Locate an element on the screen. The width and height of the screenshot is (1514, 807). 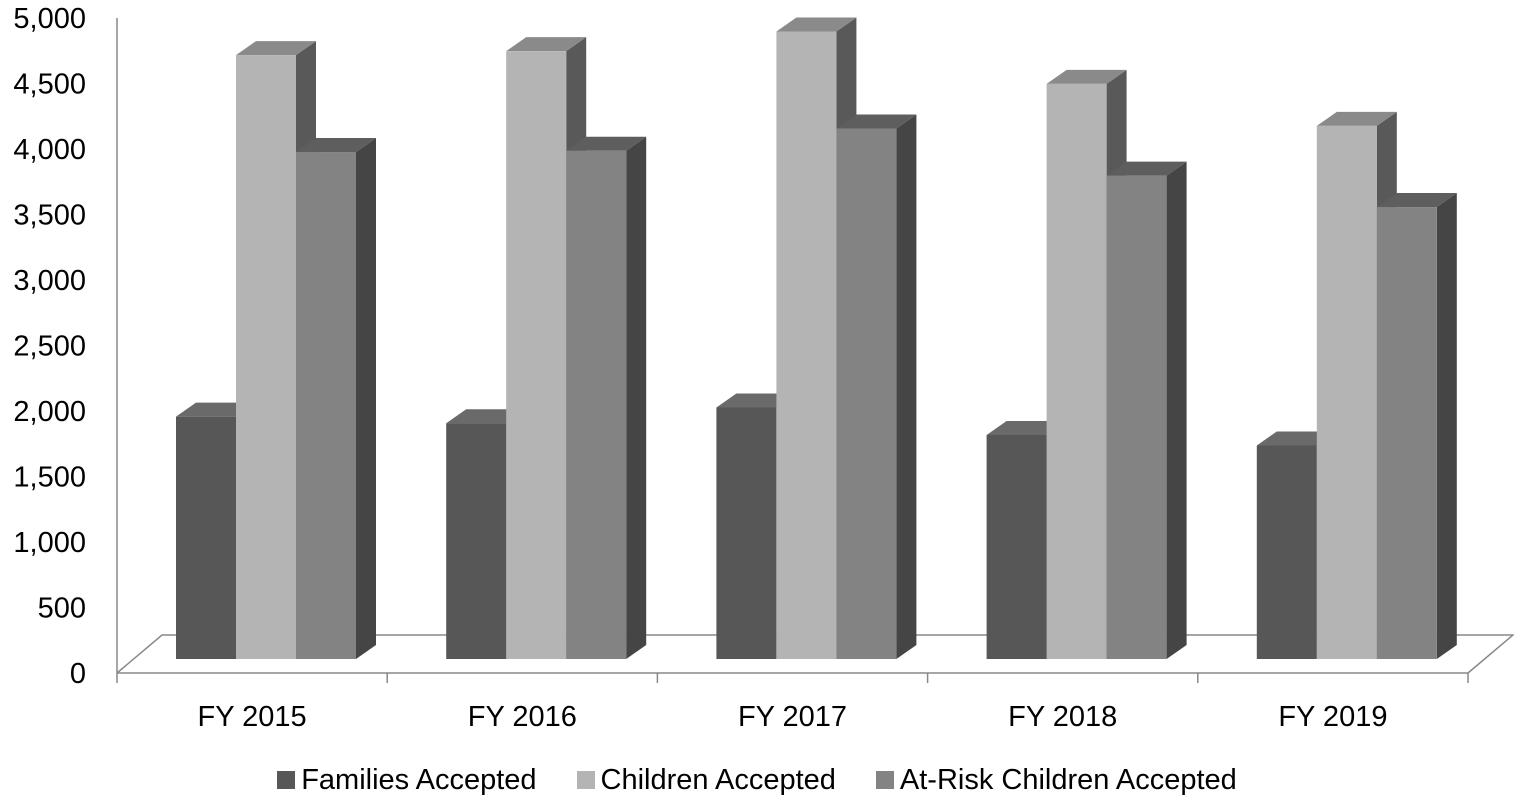
y-tick-label: 1,500 is located at coordinates (49, 478).